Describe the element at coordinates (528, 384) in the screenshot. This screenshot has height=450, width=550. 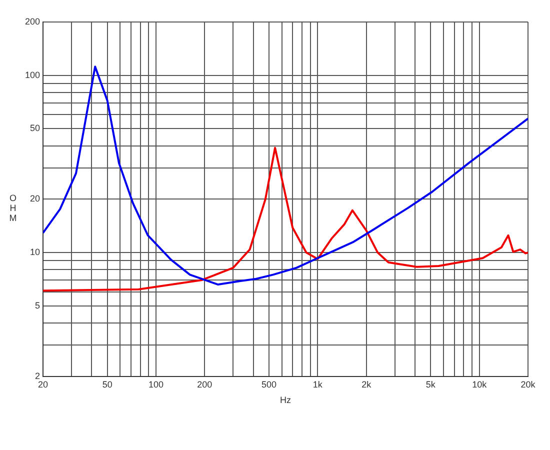
I see `x-tick-label: 20k` at that location.